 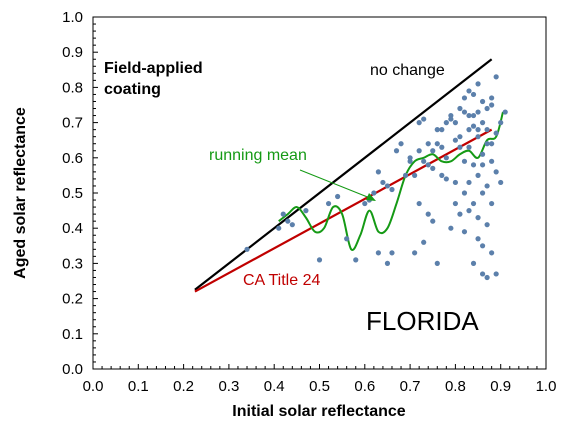 I want to click on x-tick-label: 1.0, so click(x=546, y=386).